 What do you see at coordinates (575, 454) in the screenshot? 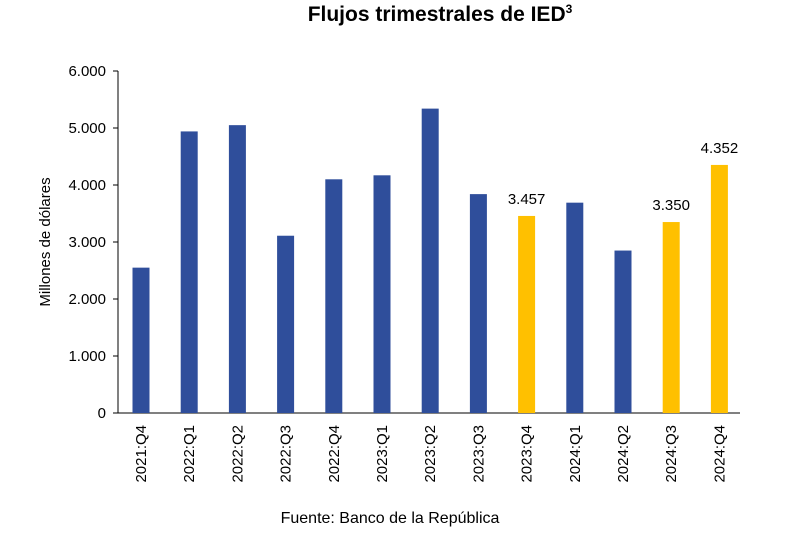
I see `x-tick-label: 2024:Q1` at bounding box center [575, 454].